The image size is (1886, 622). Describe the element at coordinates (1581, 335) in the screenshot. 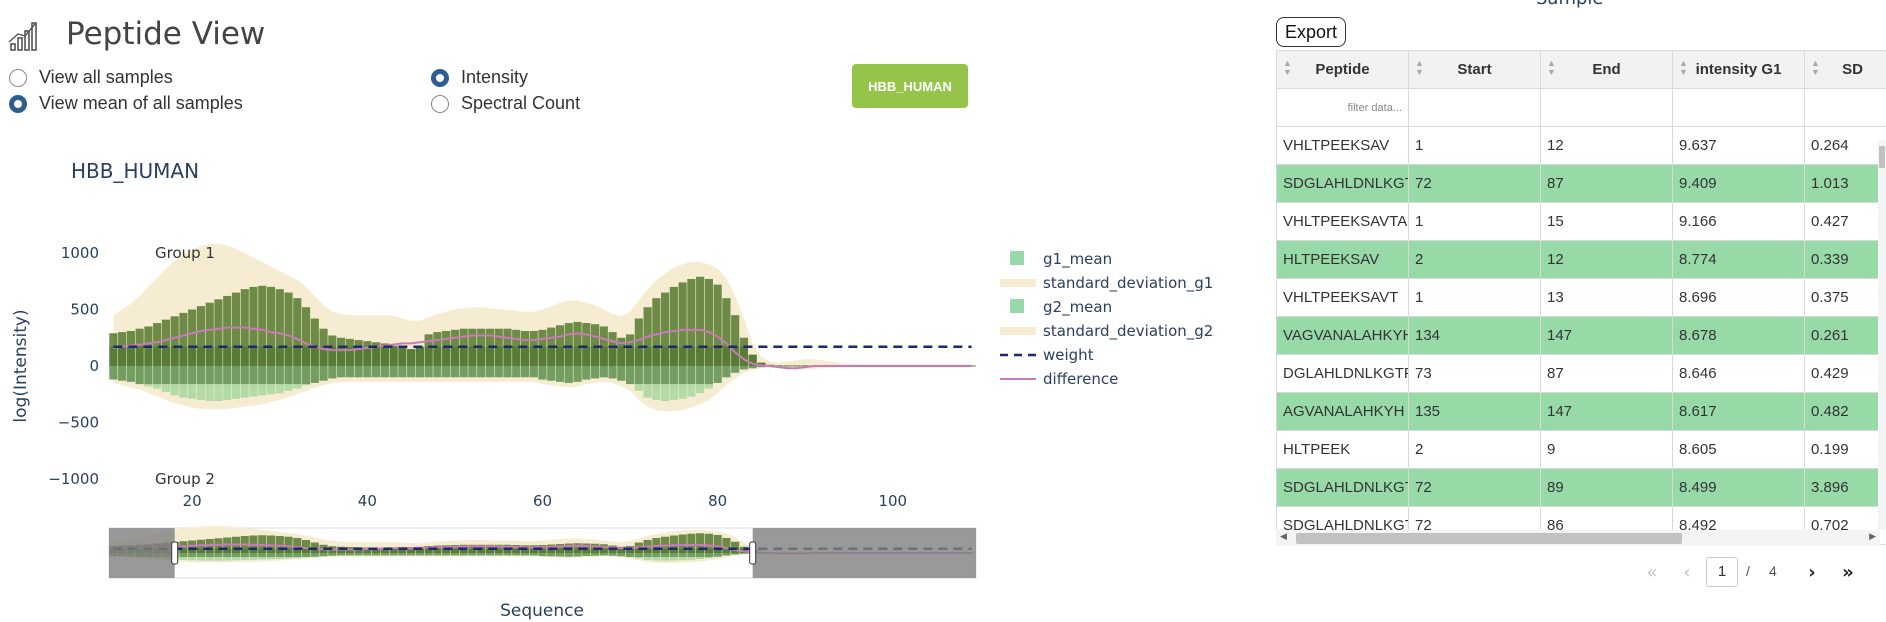

I see `table-row: VAGVANALAHKYH 134 147 8.678 0.261` at that location.